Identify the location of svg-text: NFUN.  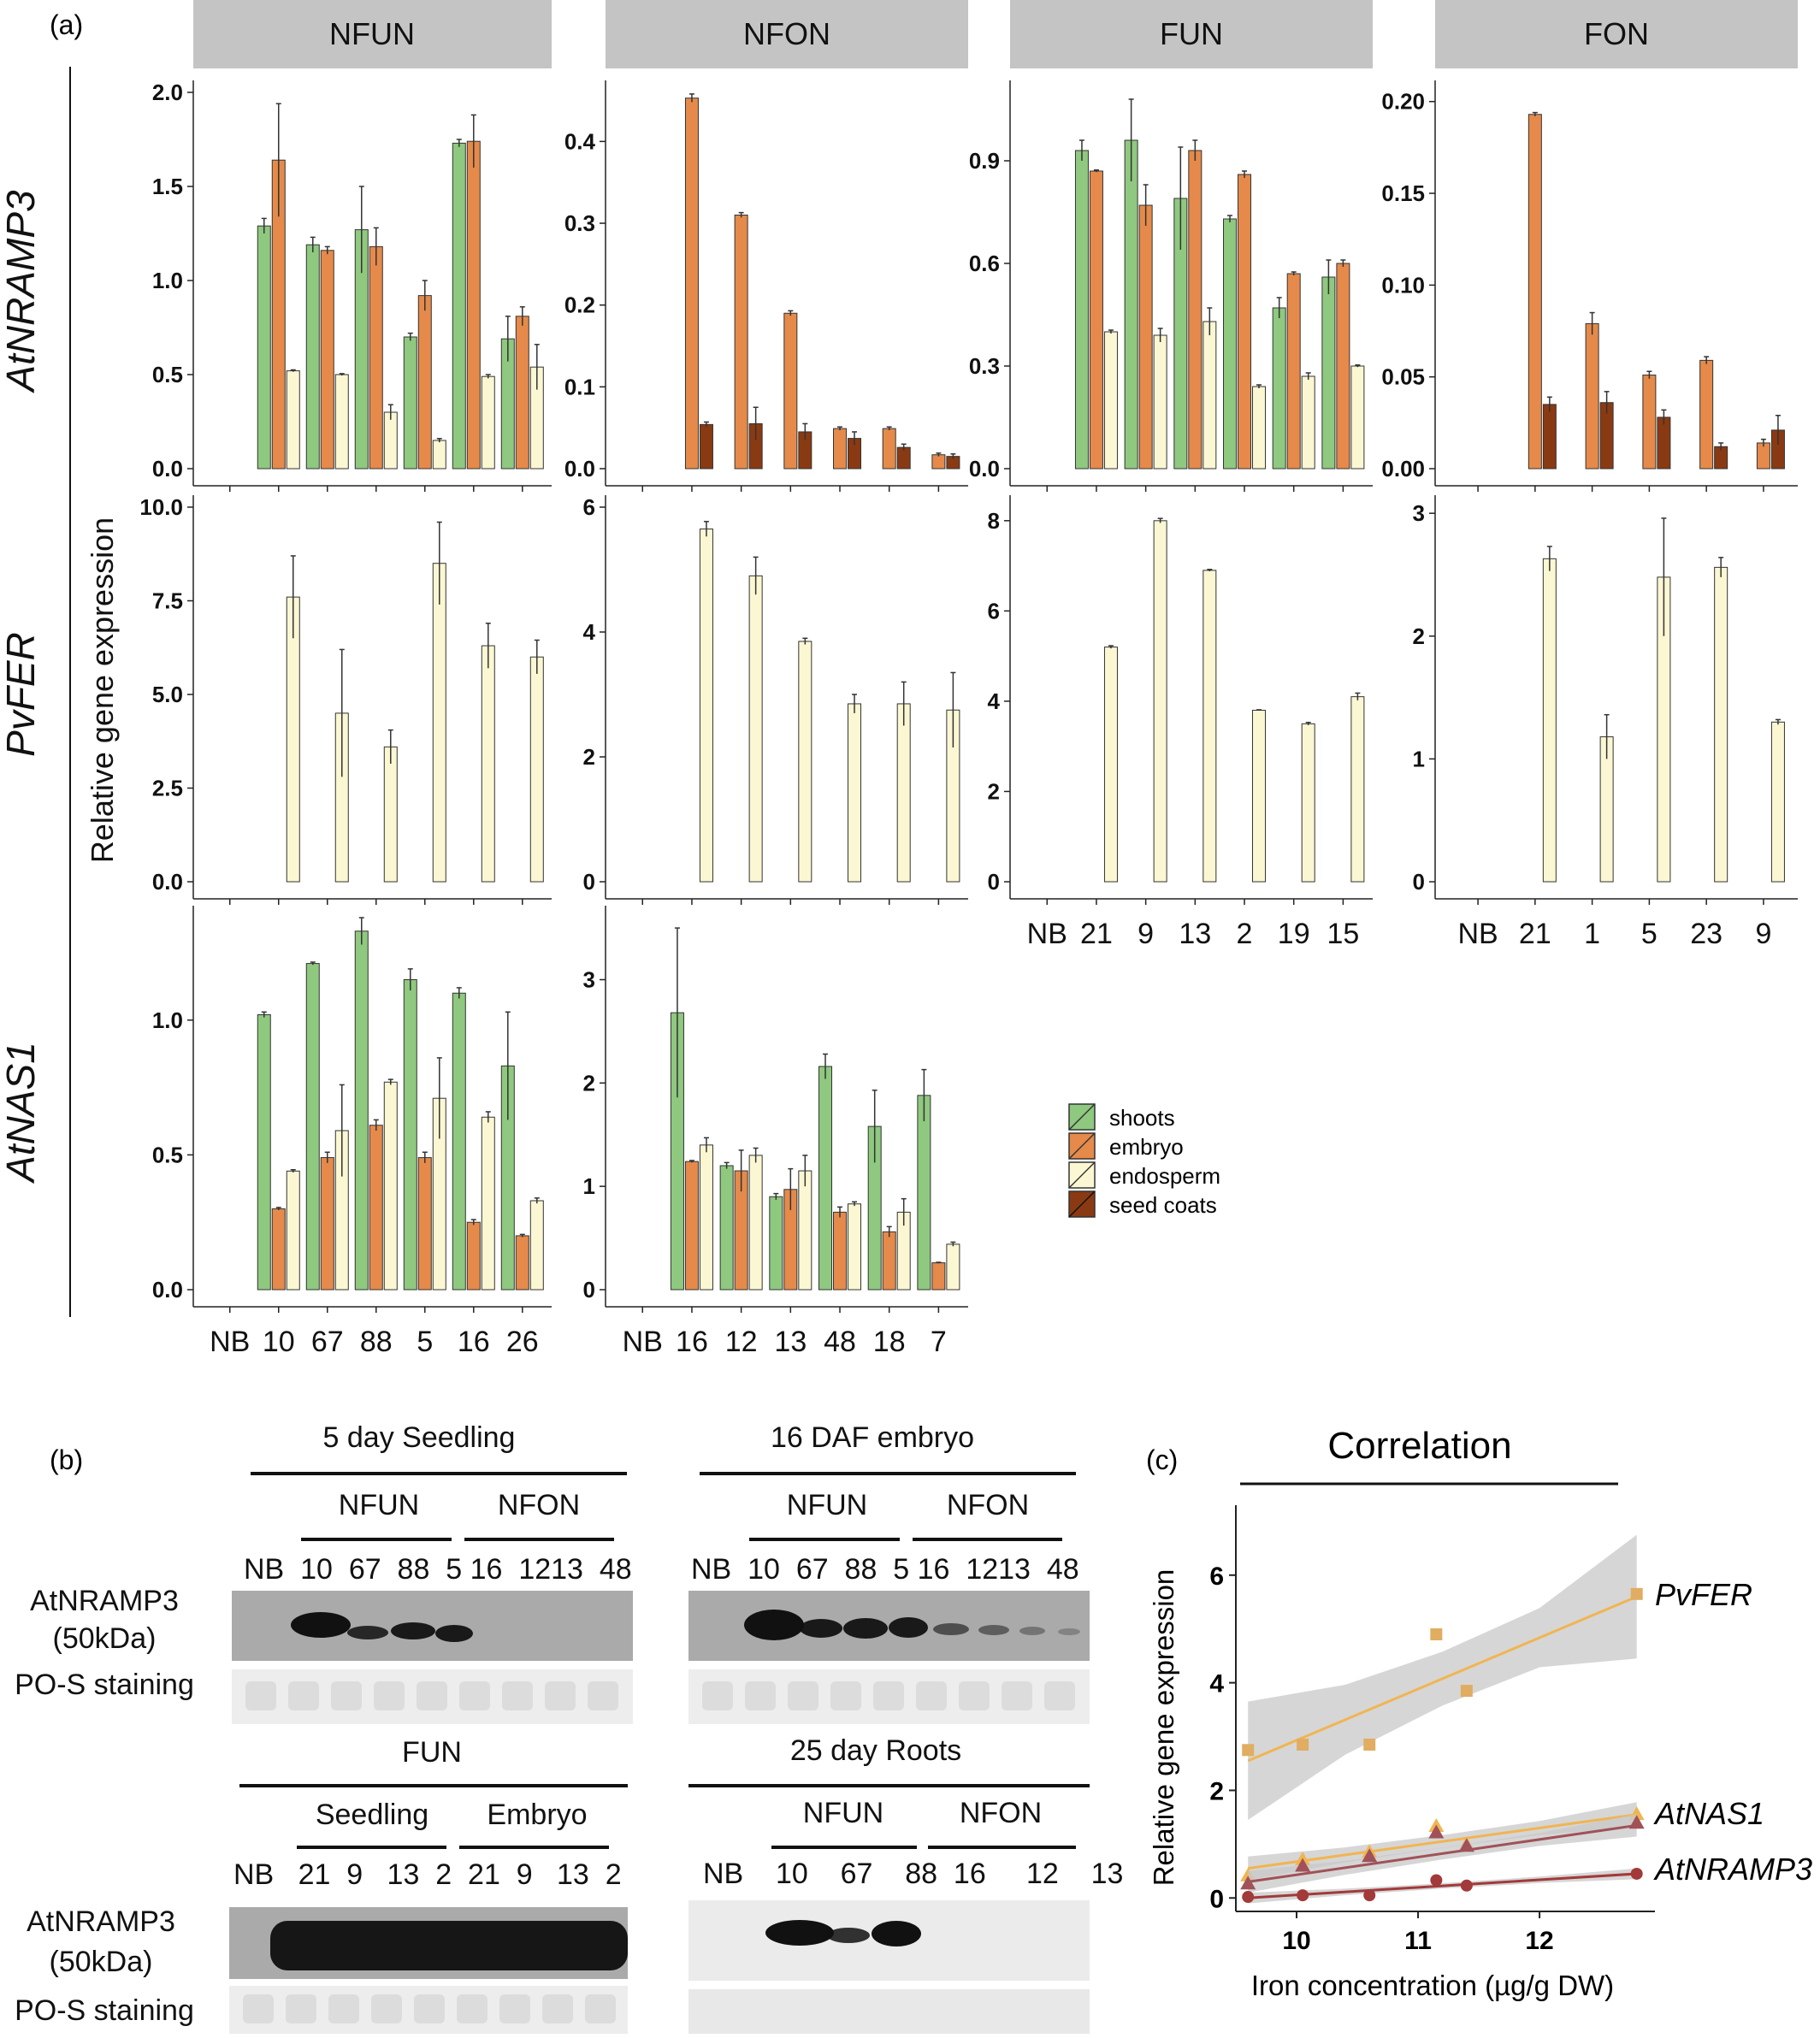
(372, 33).